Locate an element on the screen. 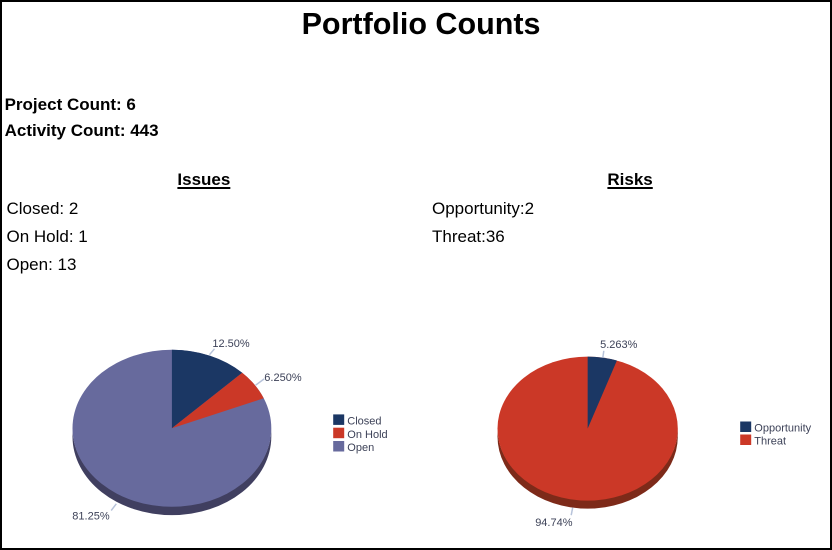 The width and height of the screenshot is (832, 550). svg-text: Open is located at coordinates (360, 448).